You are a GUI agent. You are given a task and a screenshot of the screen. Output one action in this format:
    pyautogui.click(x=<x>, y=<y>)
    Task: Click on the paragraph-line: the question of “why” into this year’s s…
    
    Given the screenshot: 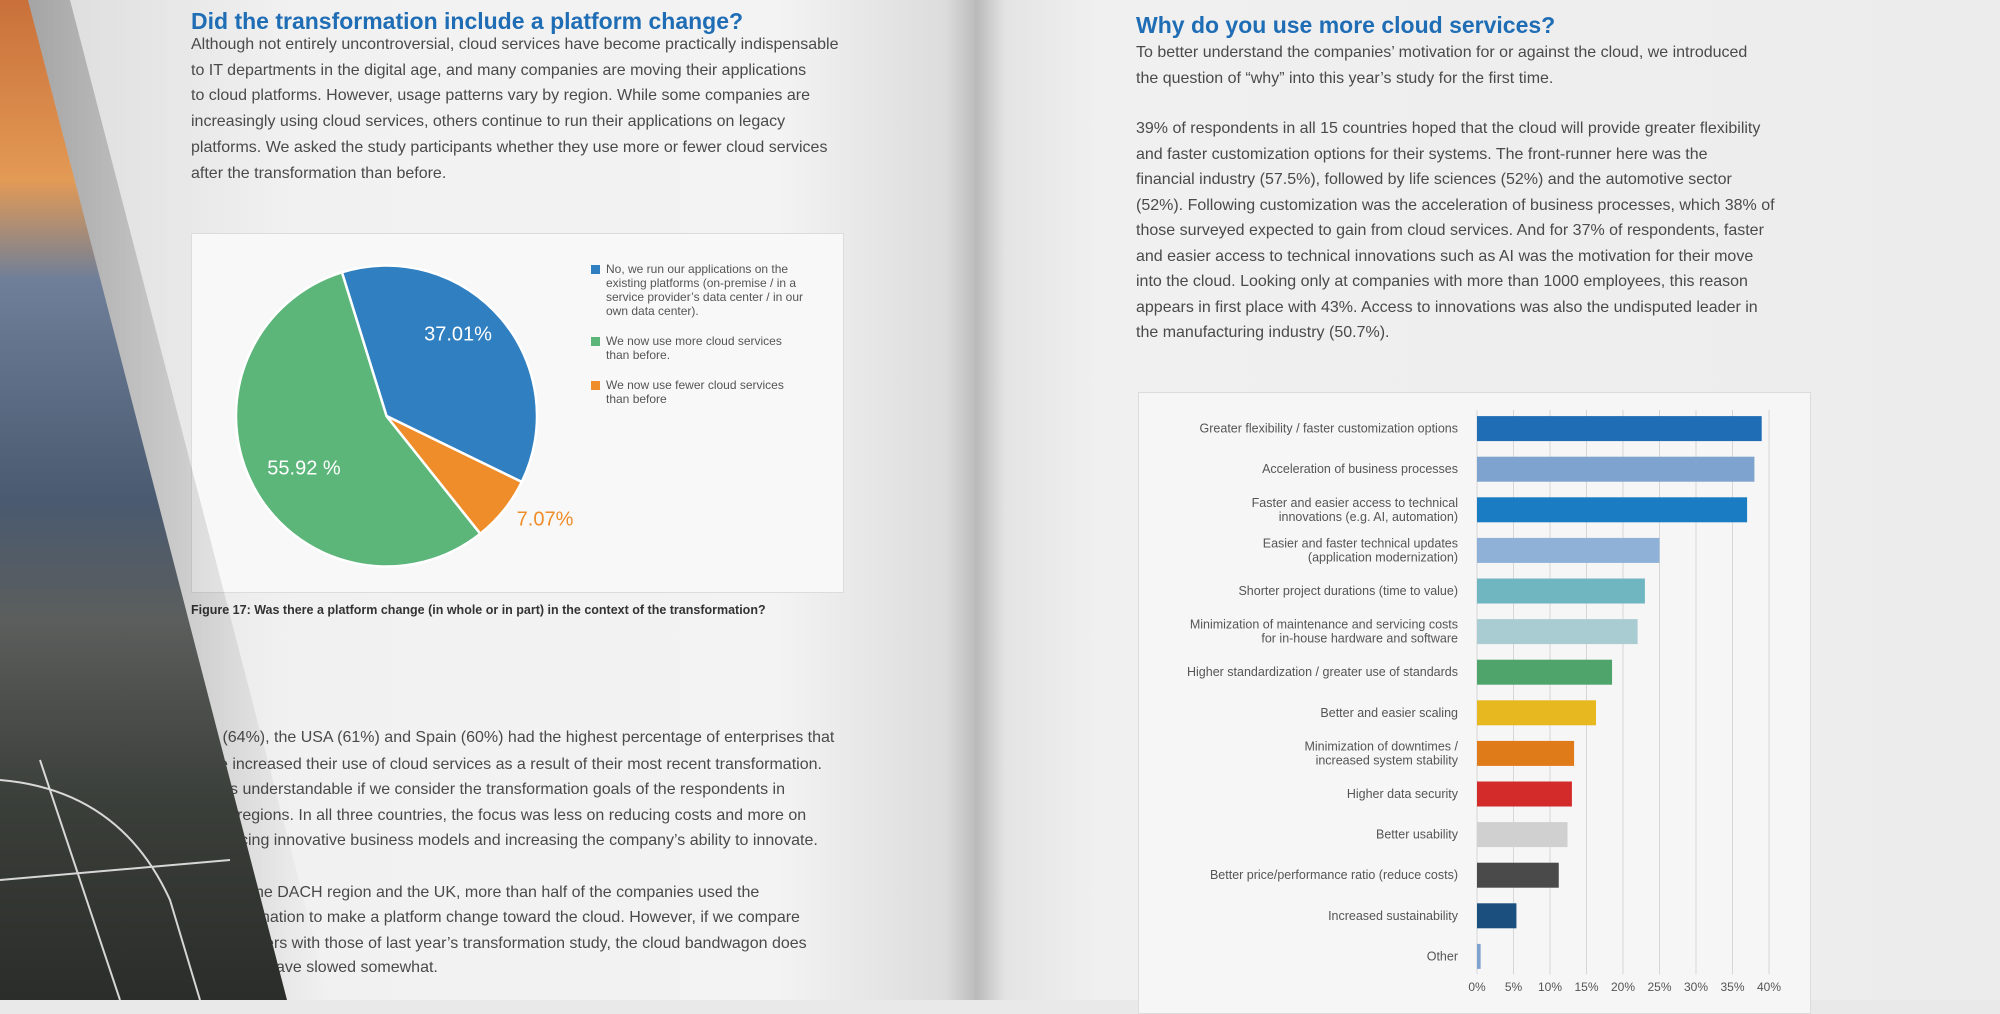 What is the action you would take?
    pyautogui.click(x=1345, y=78)
    